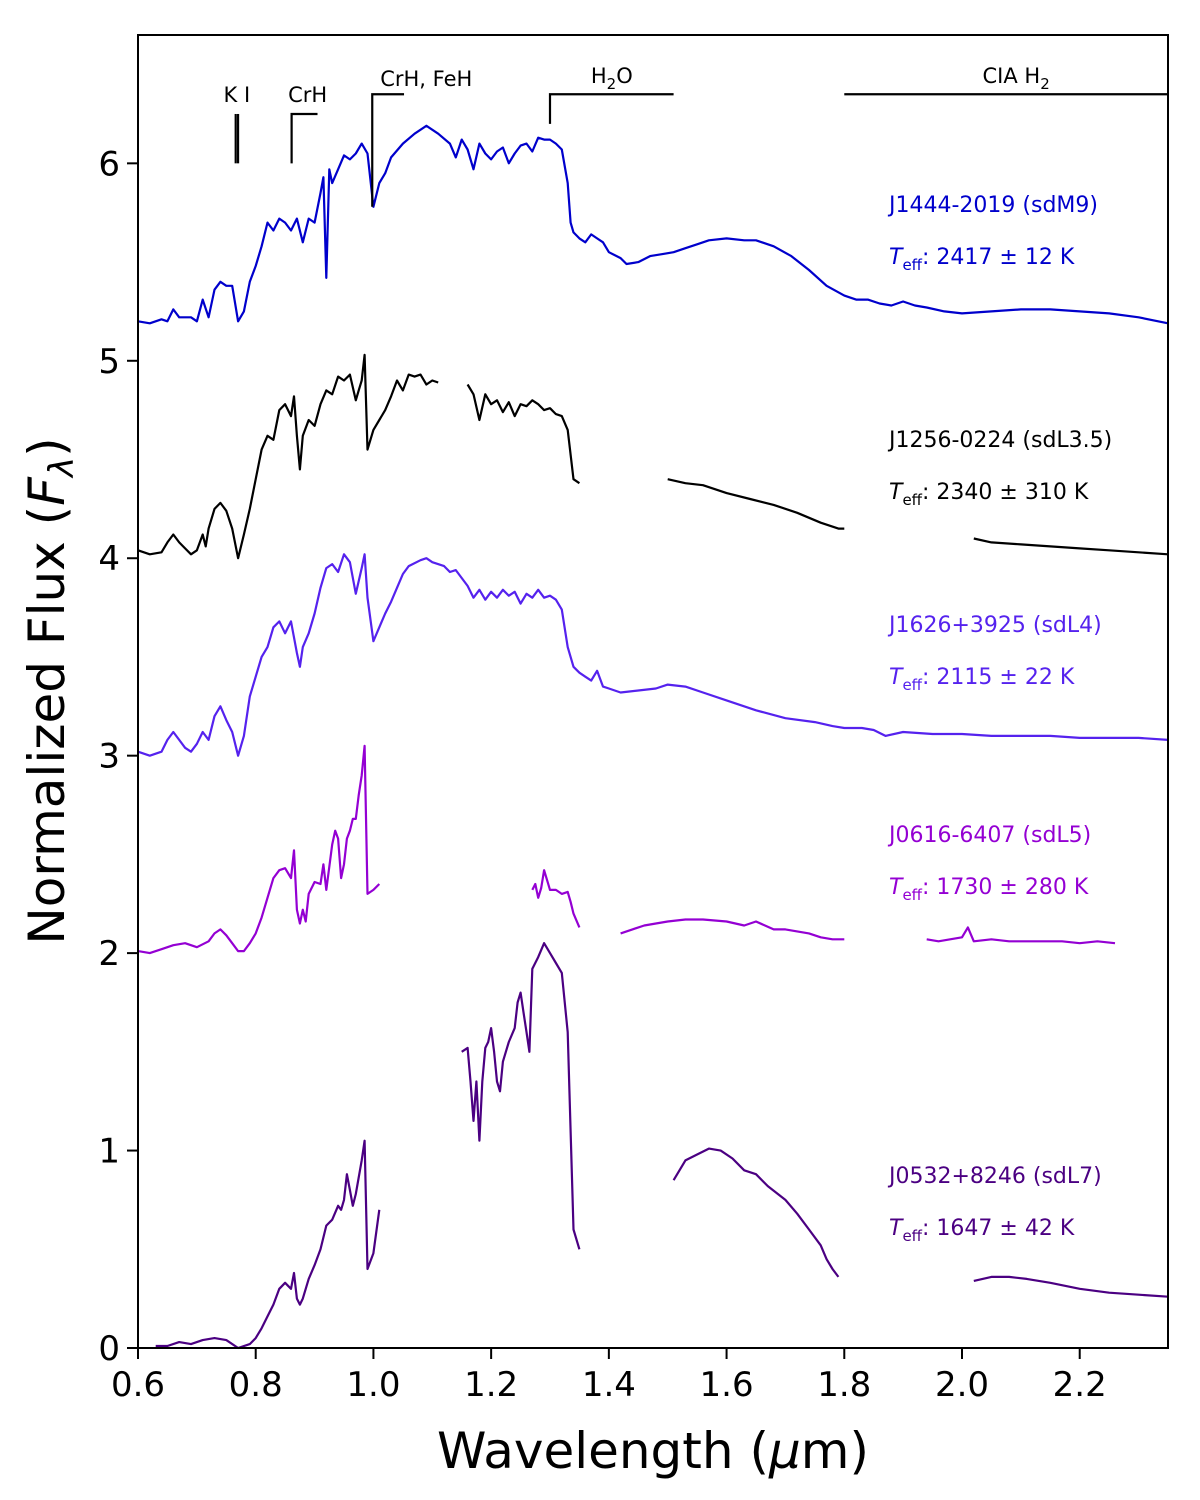 The width and height of the screenshot is (1200, 1500). Describe the element at coordinates (989, 835) in the screenshot. I see `series-name-label: J0616-6407 (sdL5)` at that location.